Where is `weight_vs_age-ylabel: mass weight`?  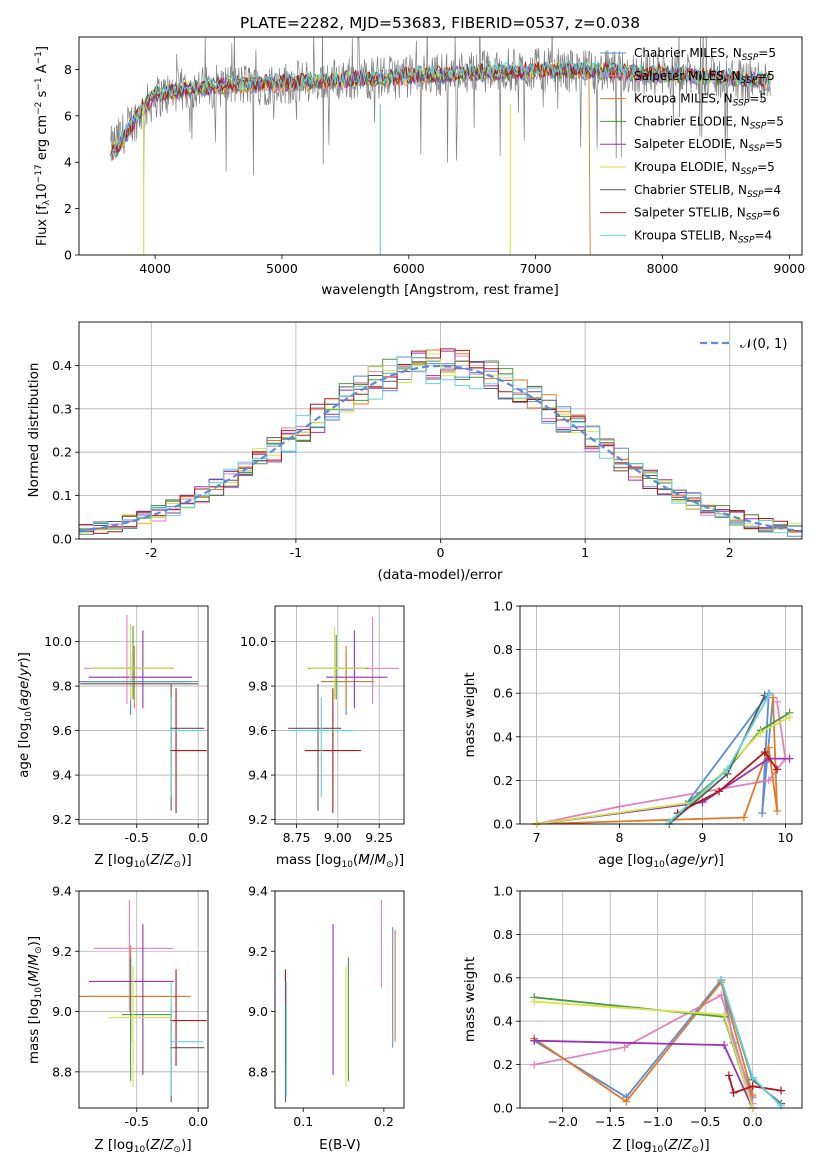
weight_vs_age-ylabel: mass weight is located at coordinates (470, 714).